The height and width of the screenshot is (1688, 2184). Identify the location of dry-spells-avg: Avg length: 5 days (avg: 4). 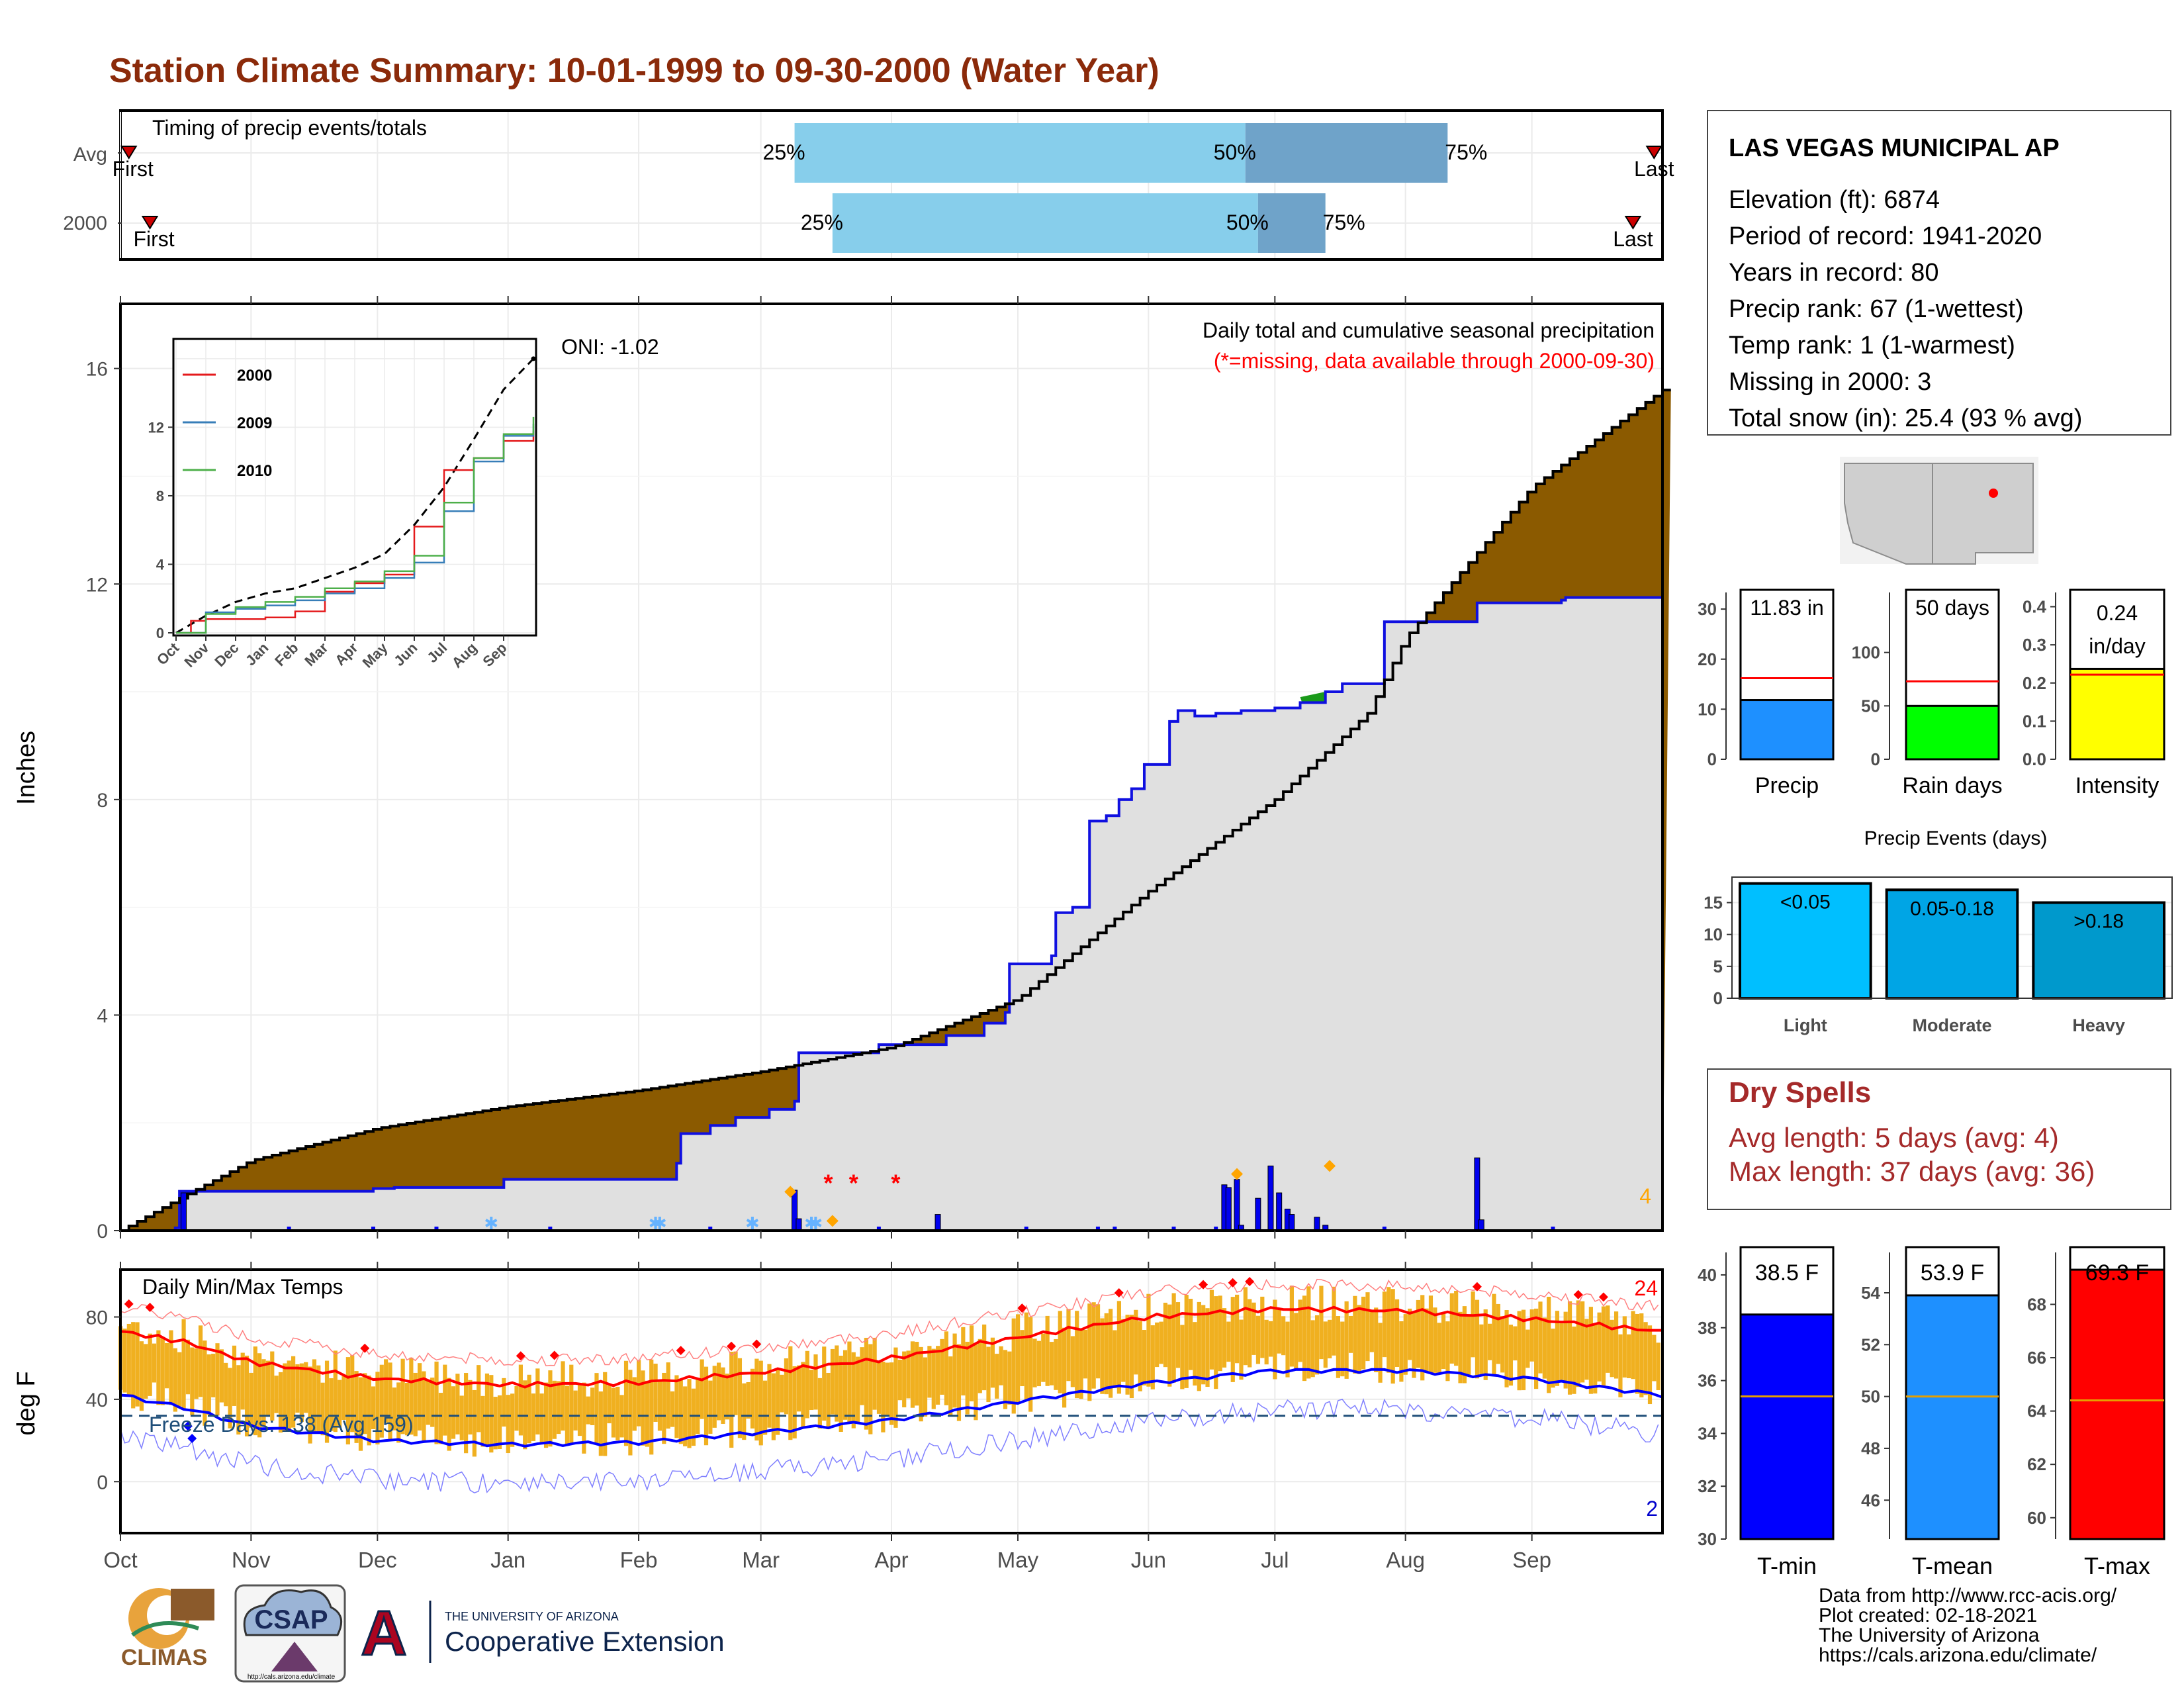
(1894, 1137).